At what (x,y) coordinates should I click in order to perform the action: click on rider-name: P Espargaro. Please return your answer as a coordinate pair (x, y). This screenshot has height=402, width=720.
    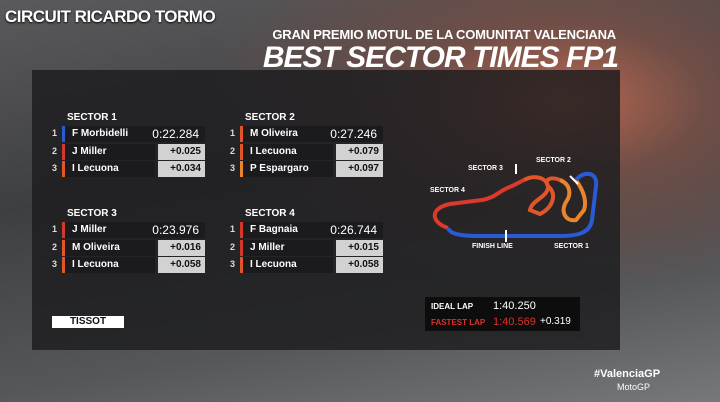
    Looking at the image, I should click on (279, 168).